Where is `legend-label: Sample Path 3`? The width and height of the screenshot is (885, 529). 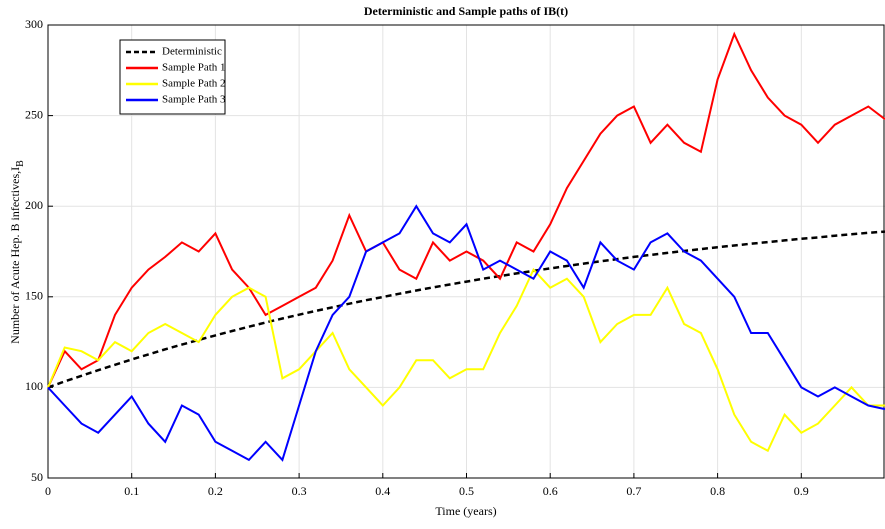
legend-label: Sample Path 3 is located at coordinates (194, 100).